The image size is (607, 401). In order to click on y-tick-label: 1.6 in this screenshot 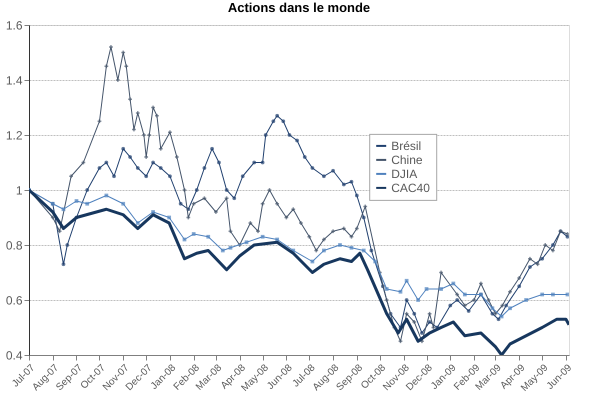, I will do `click(14, 25)`.